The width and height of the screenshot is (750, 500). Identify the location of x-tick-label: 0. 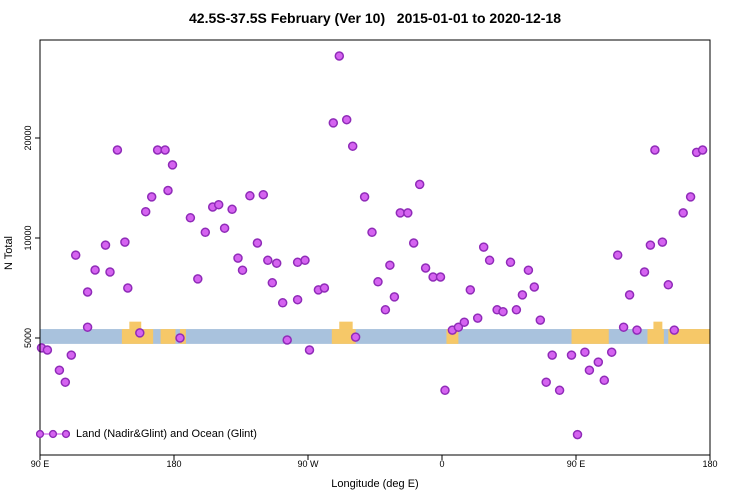
(442, 464).